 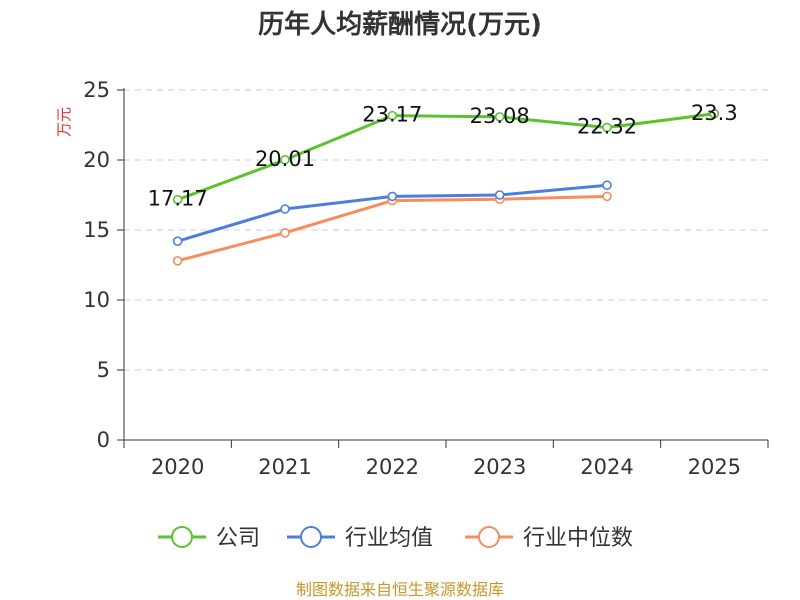 I want to click on y-axis-label: 万元, so click(x=64, y=122).